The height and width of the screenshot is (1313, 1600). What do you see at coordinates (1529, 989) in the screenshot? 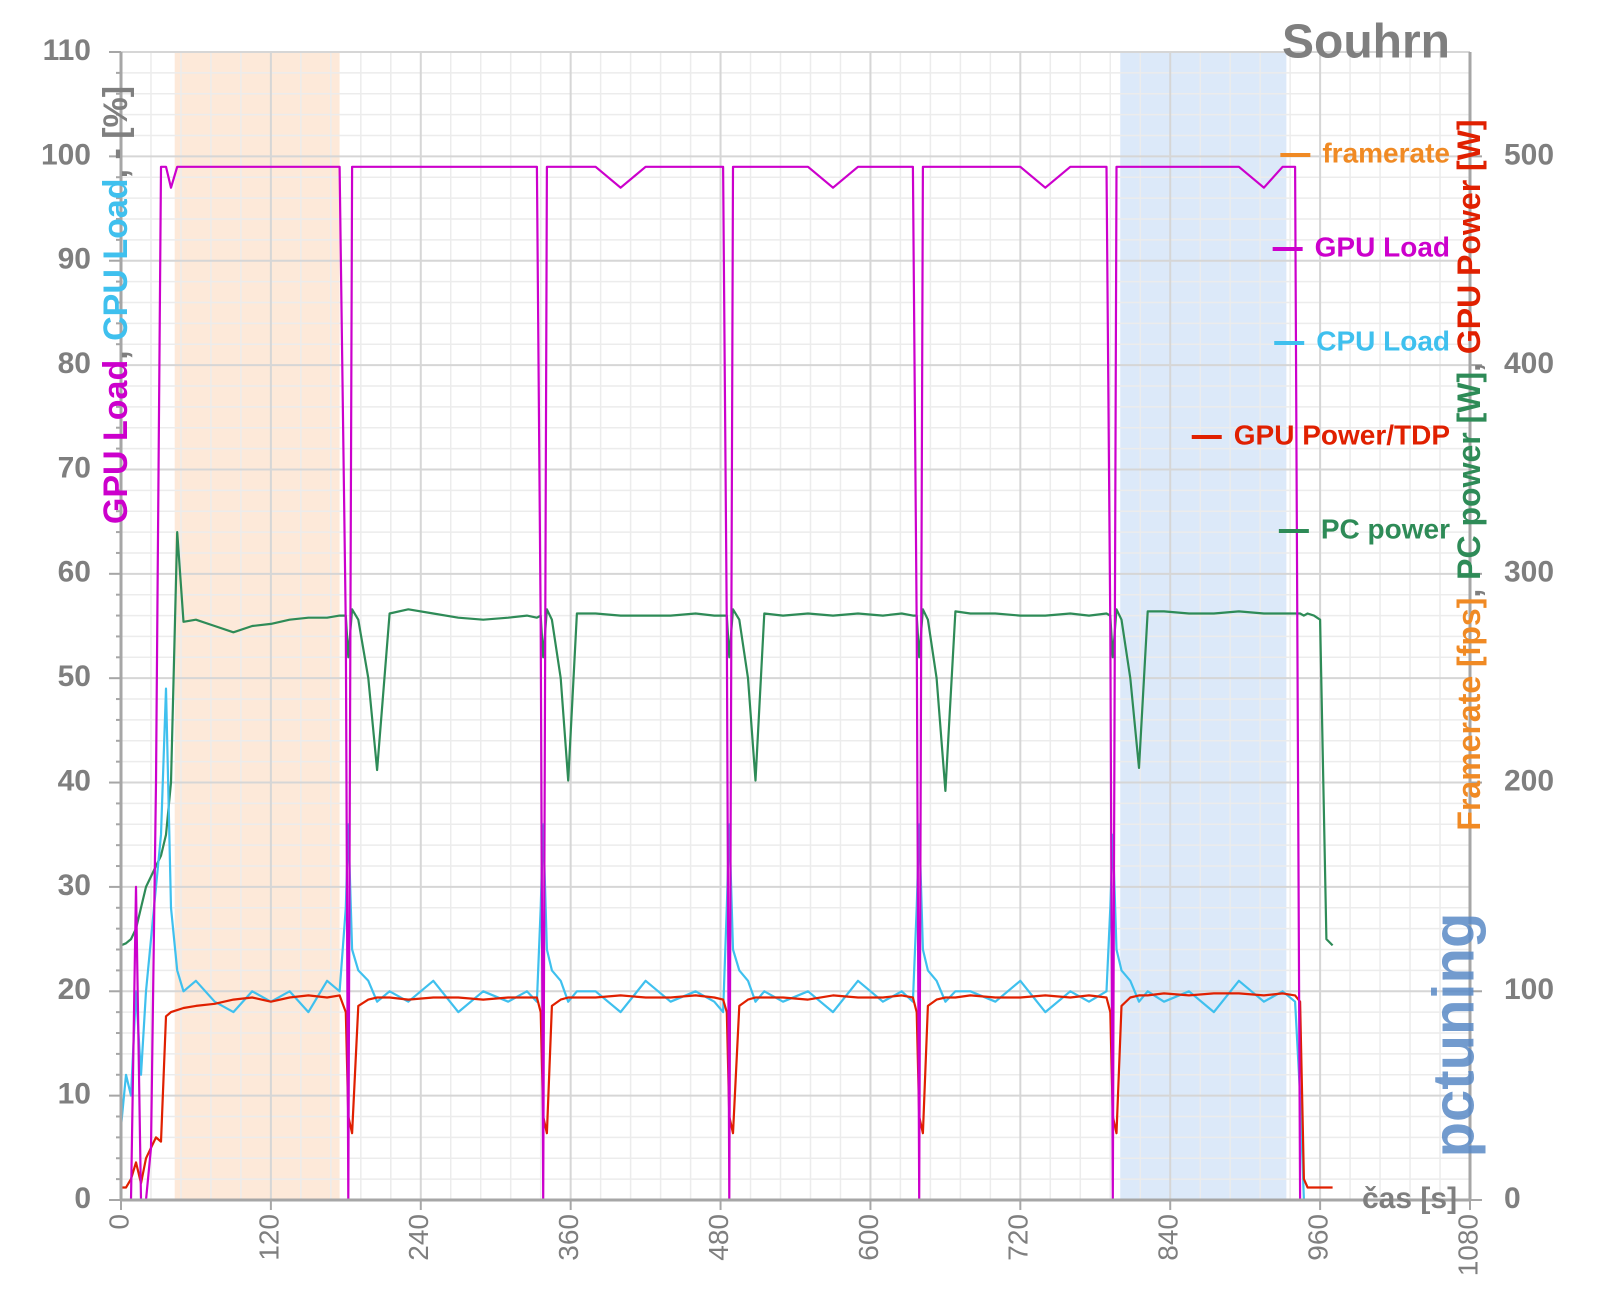
I see `y2-tick-label: 100` at bounding box center [1529, 989].